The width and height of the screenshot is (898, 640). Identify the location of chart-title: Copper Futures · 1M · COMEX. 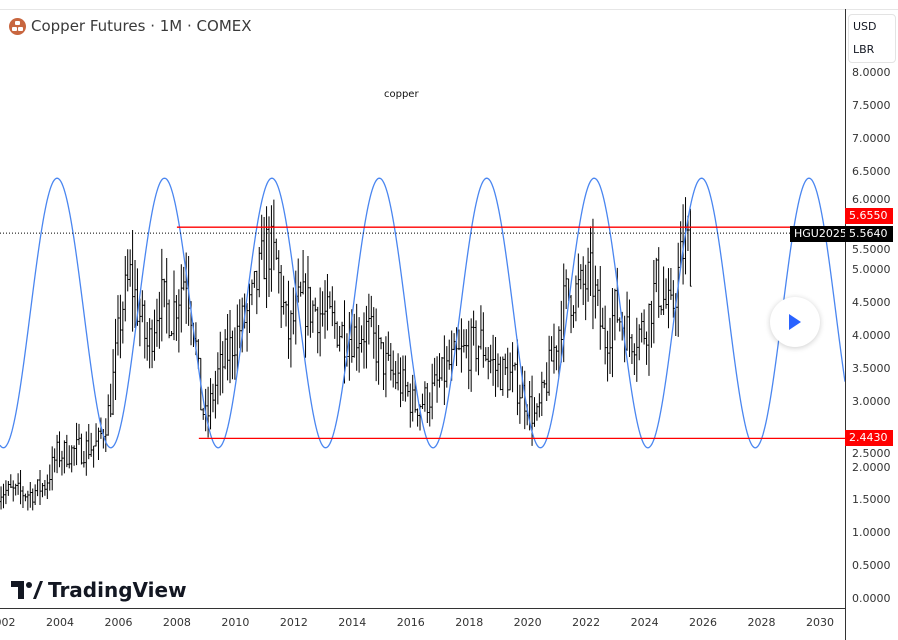
(130, 26).